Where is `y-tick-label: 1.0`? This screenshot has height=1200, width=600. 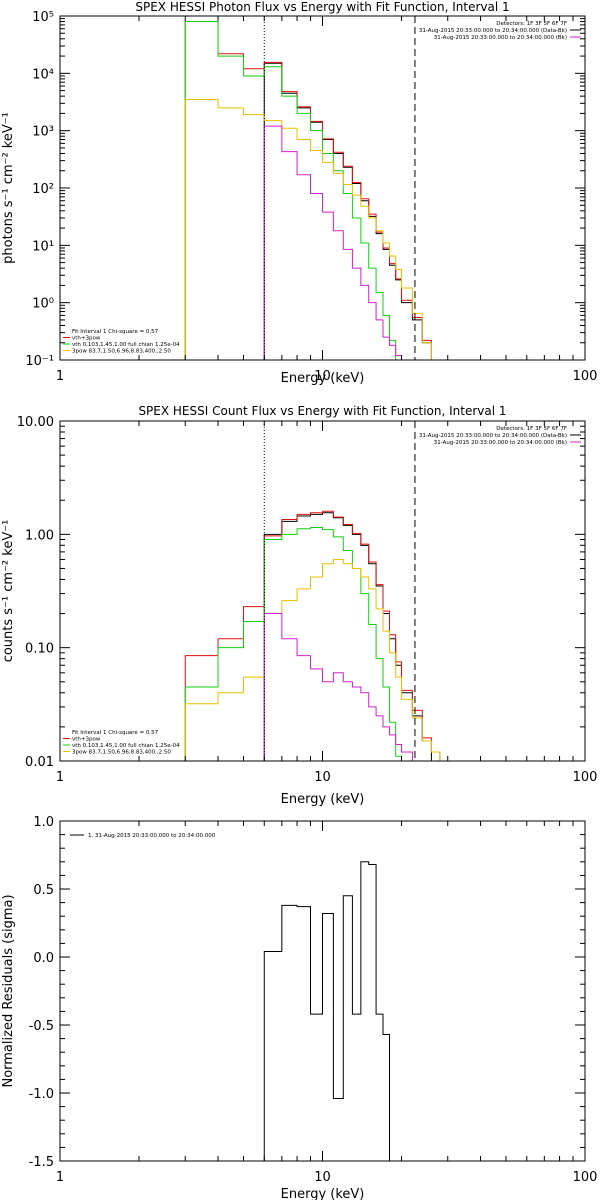 y-tick-label: 1.0 is located at coordinates (43, 822).